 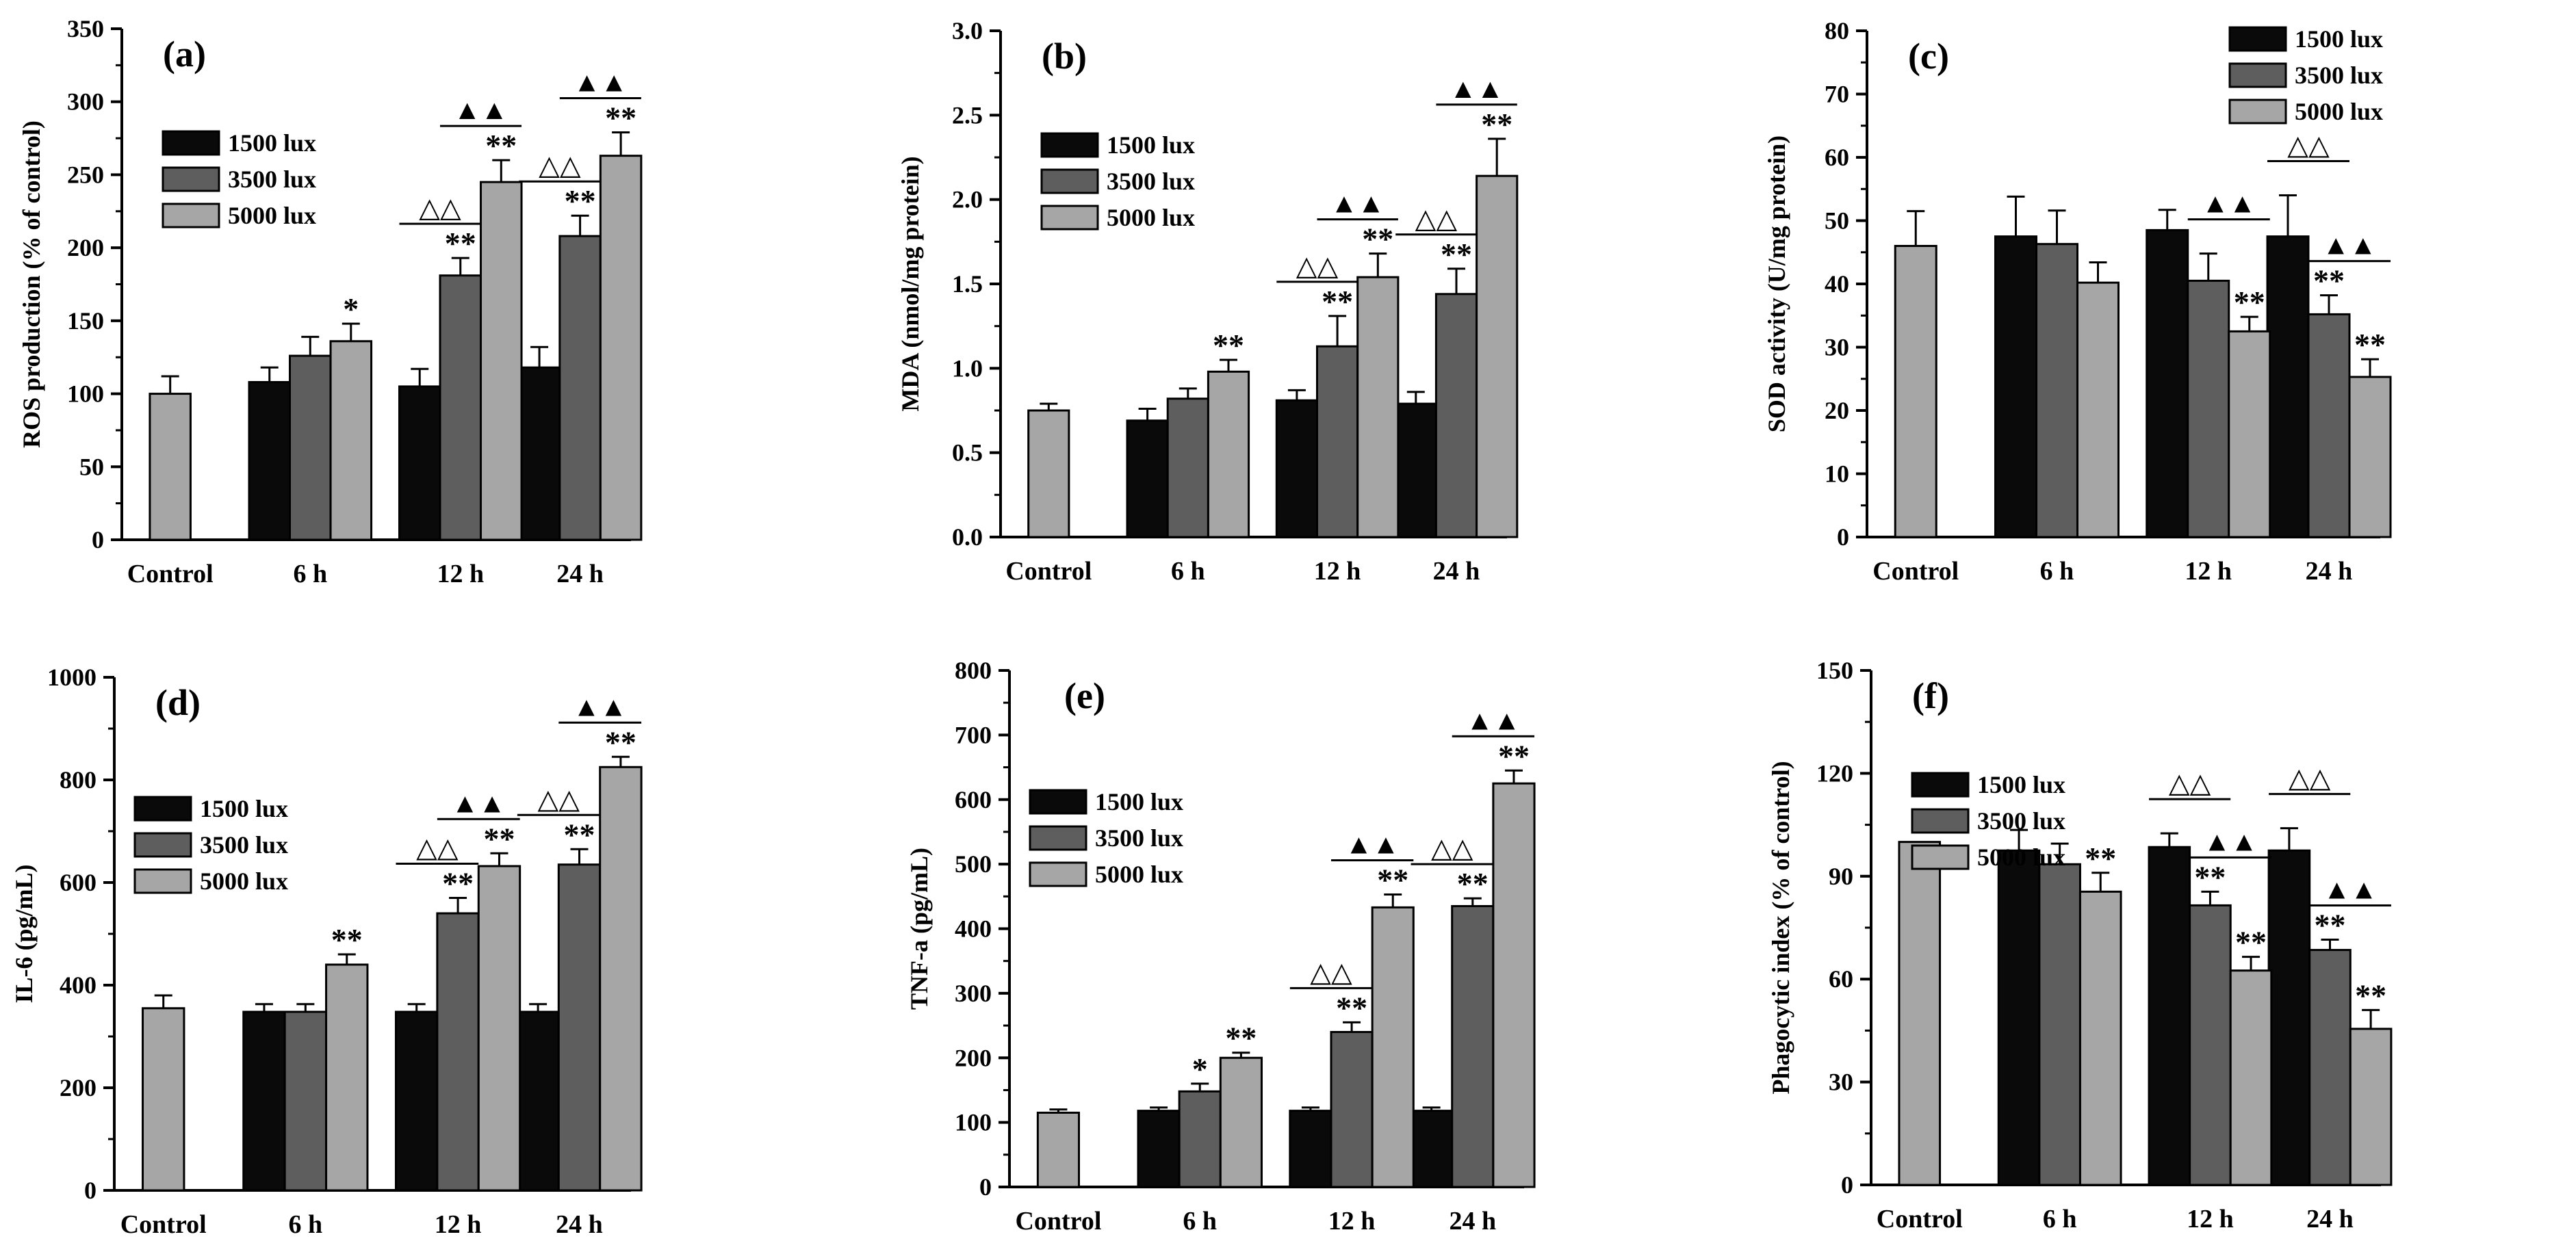 I want to click on y-tick-label: 600, so click(x=78, y=883).